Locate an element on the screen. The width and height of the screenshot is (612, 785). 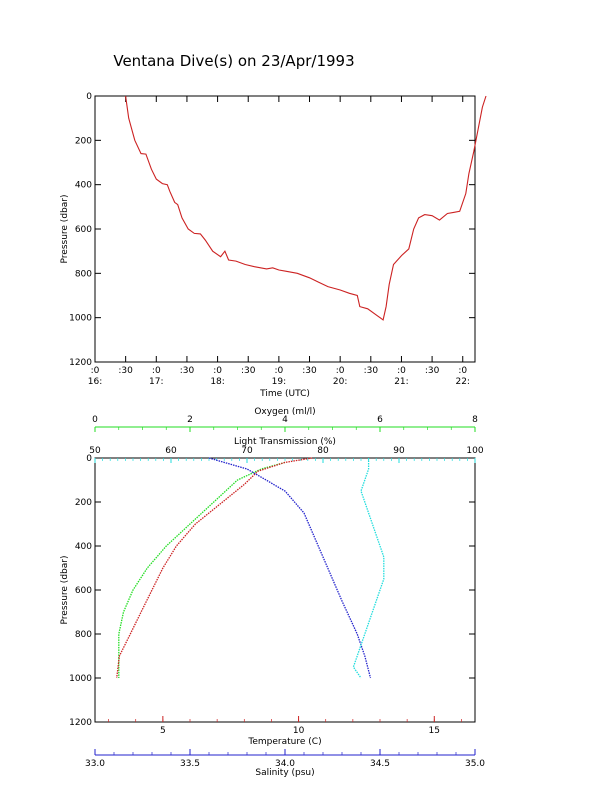
bottom-axis-tick-label: 10 is located at coordinates (299, 731).